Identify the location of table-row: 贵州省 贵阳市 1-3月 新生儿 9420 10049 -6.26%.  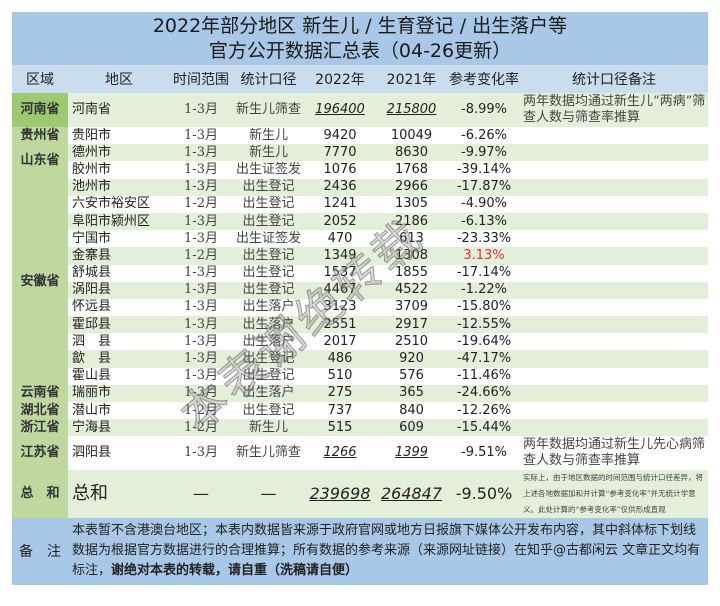
(360, 136).